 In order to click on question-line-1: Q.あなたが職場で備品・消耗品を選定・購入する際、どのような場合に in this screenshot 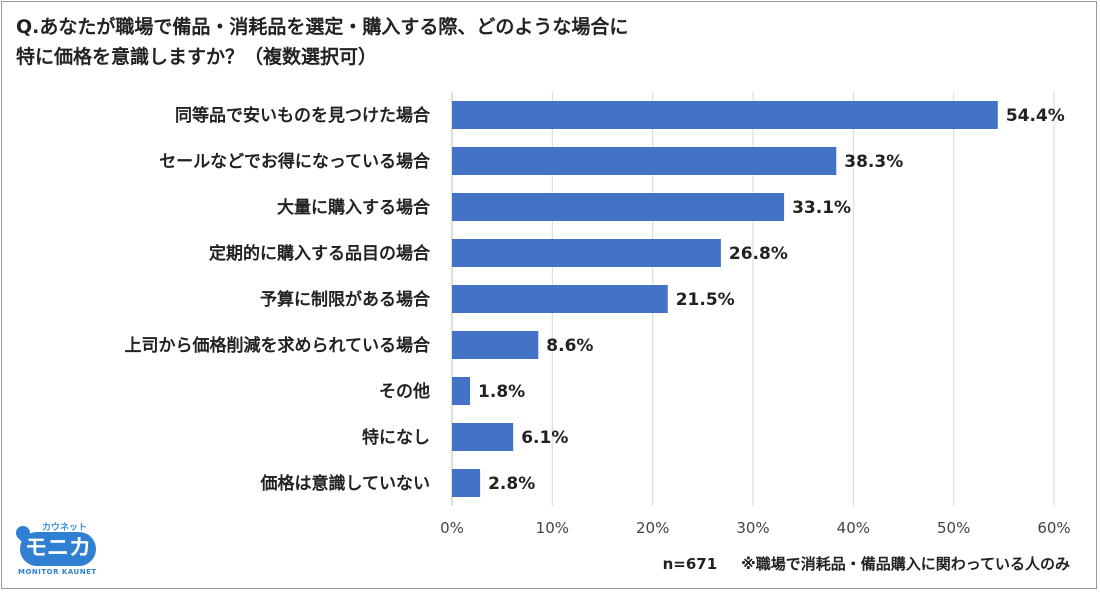, I will do `click(322, 27)`.